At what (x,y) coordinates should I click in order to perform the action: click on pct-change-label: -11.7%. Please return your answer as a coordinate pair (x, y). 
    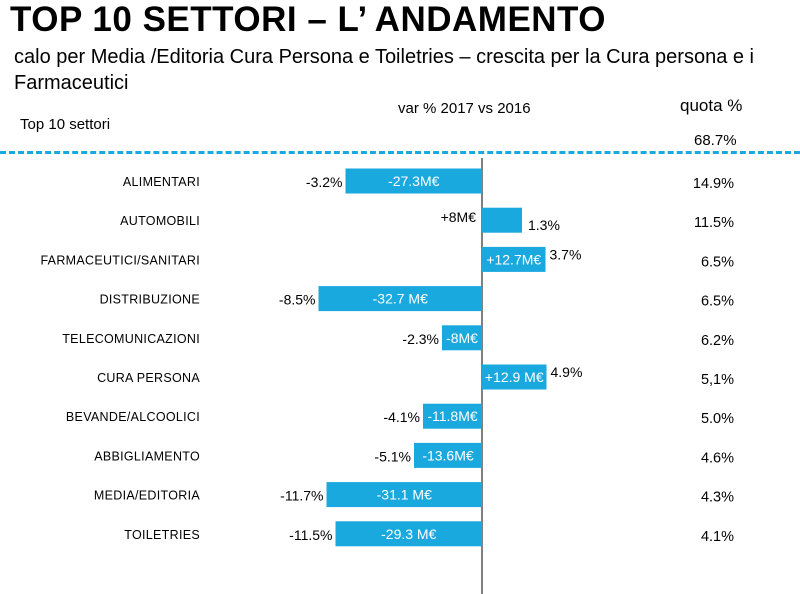
    Looking at the image, I should click on (301, 496).